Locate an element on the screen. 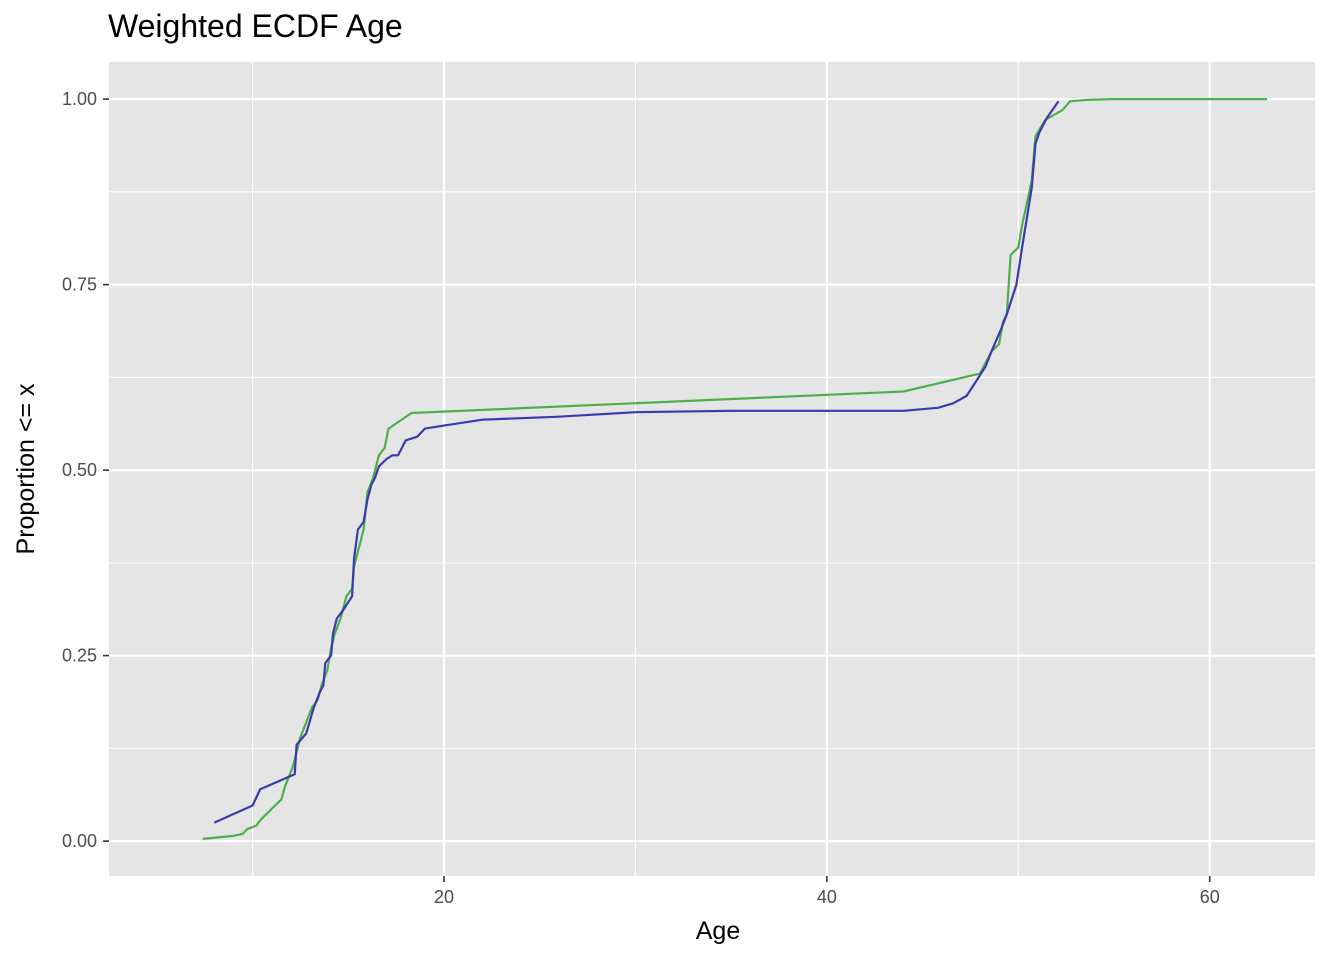  y-tick-label: 1.00 is located at coordinates (79, 99).